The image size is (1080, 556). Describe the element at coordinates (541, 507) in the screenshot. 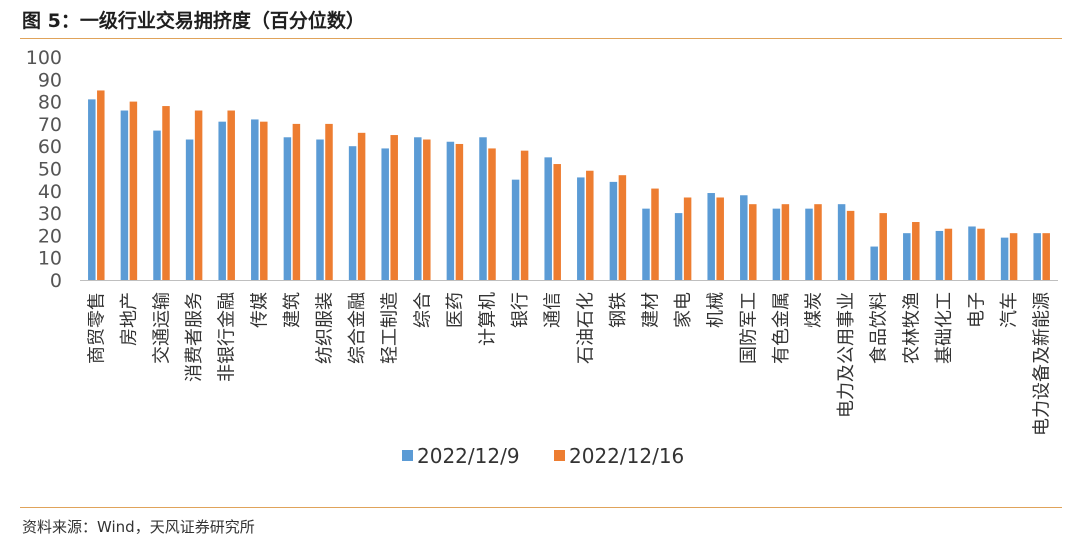

I see `bottom-rule` at that location.